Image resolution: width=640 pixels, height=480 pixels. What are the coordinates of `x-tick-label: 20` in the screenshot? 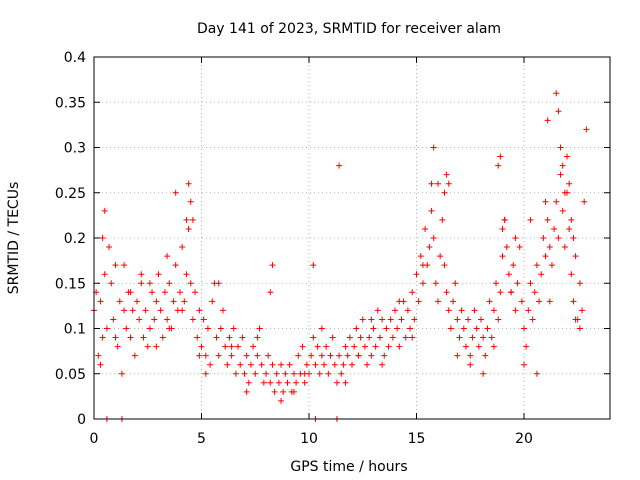 It's located at (524, 439).